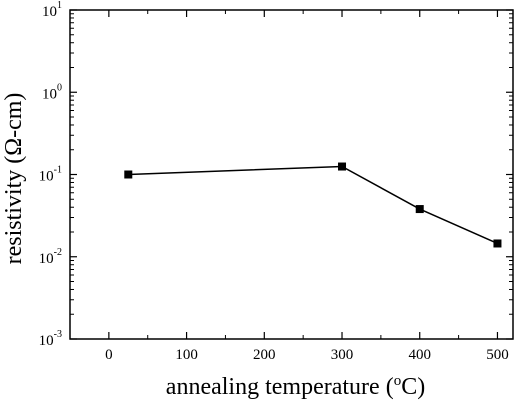  I want to click on x-axis-label-text: annealing temperature (, so click(280, 387).